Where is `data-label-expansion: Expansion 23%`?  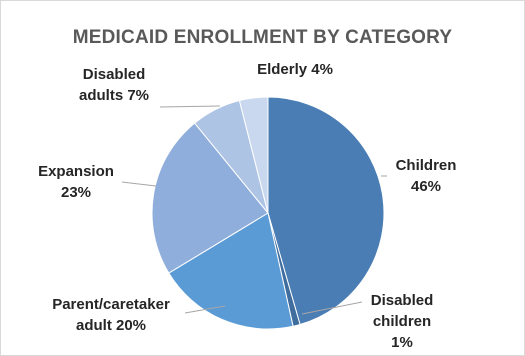 data-label-expansion: Expansion 23% is located at coordinates (76, 182).